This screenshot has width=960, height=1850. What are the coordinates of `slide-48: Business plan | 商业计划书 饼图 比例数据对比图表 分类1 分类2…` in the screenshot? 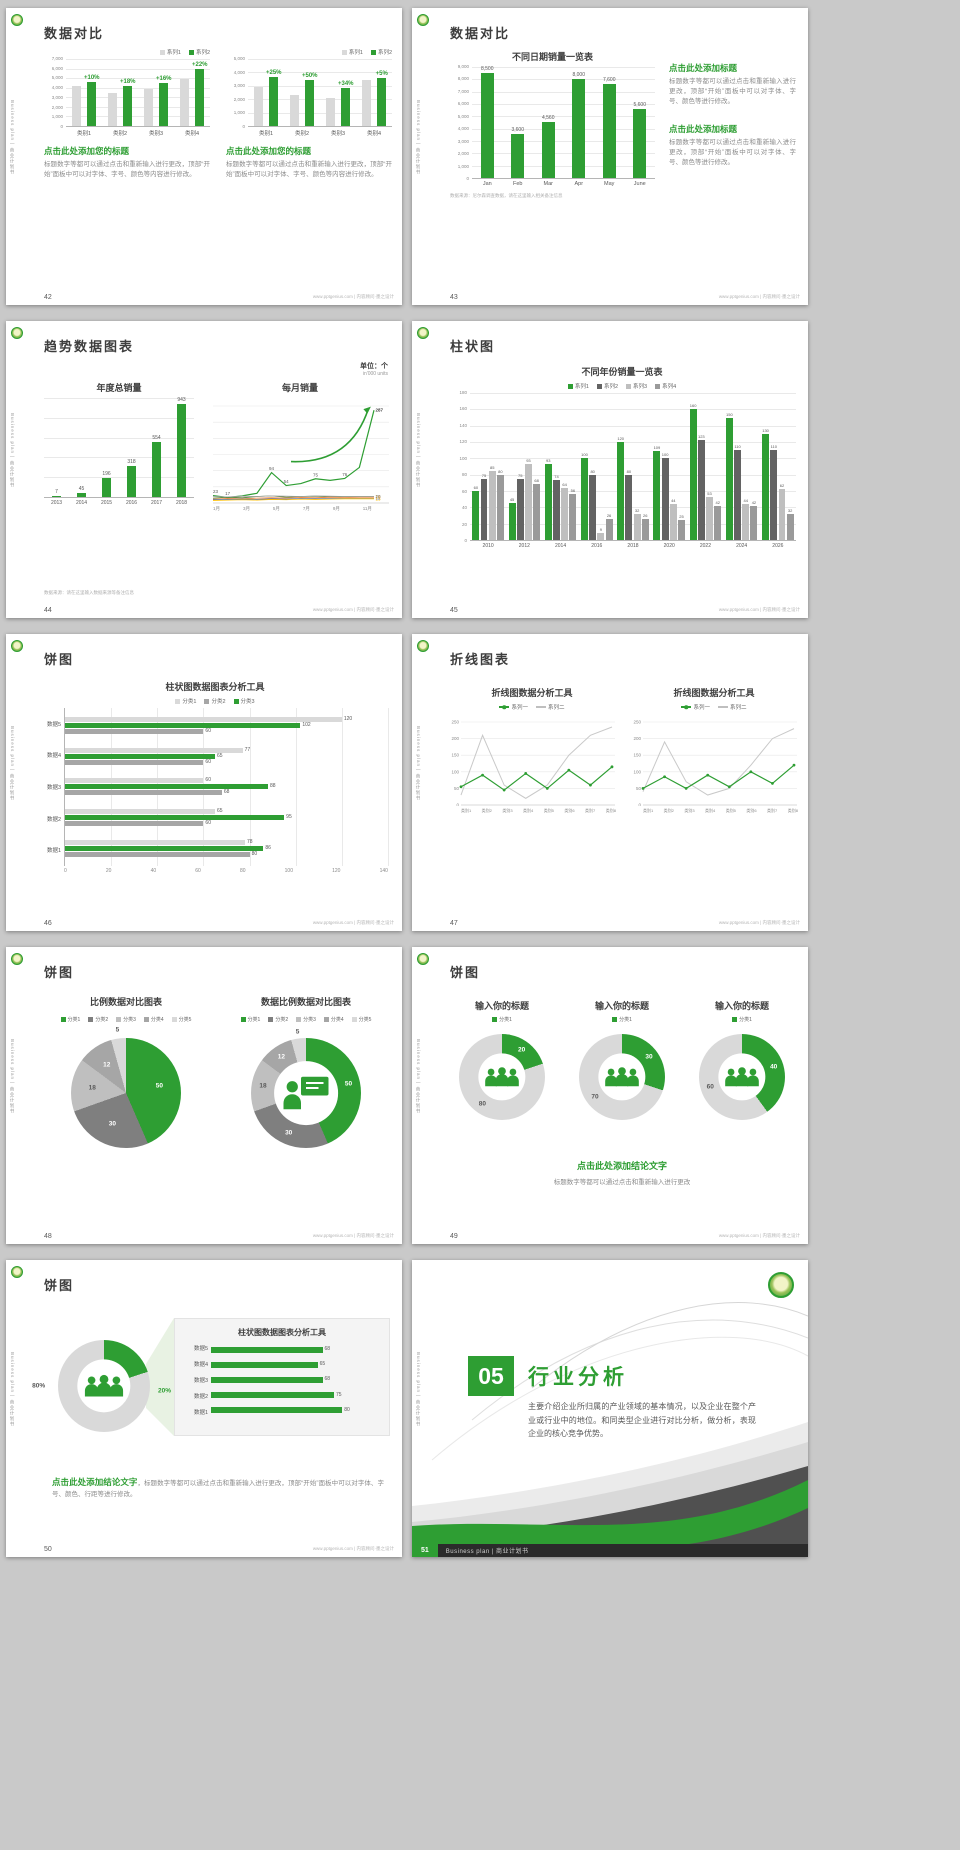 It's located at (204, 1095).